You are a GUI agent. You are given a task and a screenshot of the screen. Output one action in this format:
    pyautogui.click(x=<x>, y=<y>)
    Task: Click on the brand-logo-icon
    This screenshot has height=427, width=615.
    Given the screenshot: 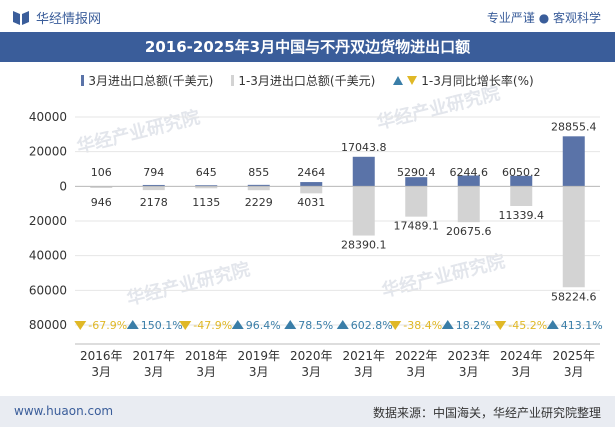 What is the action you would take?
    pyautogui.click(x=21, y=17)
    